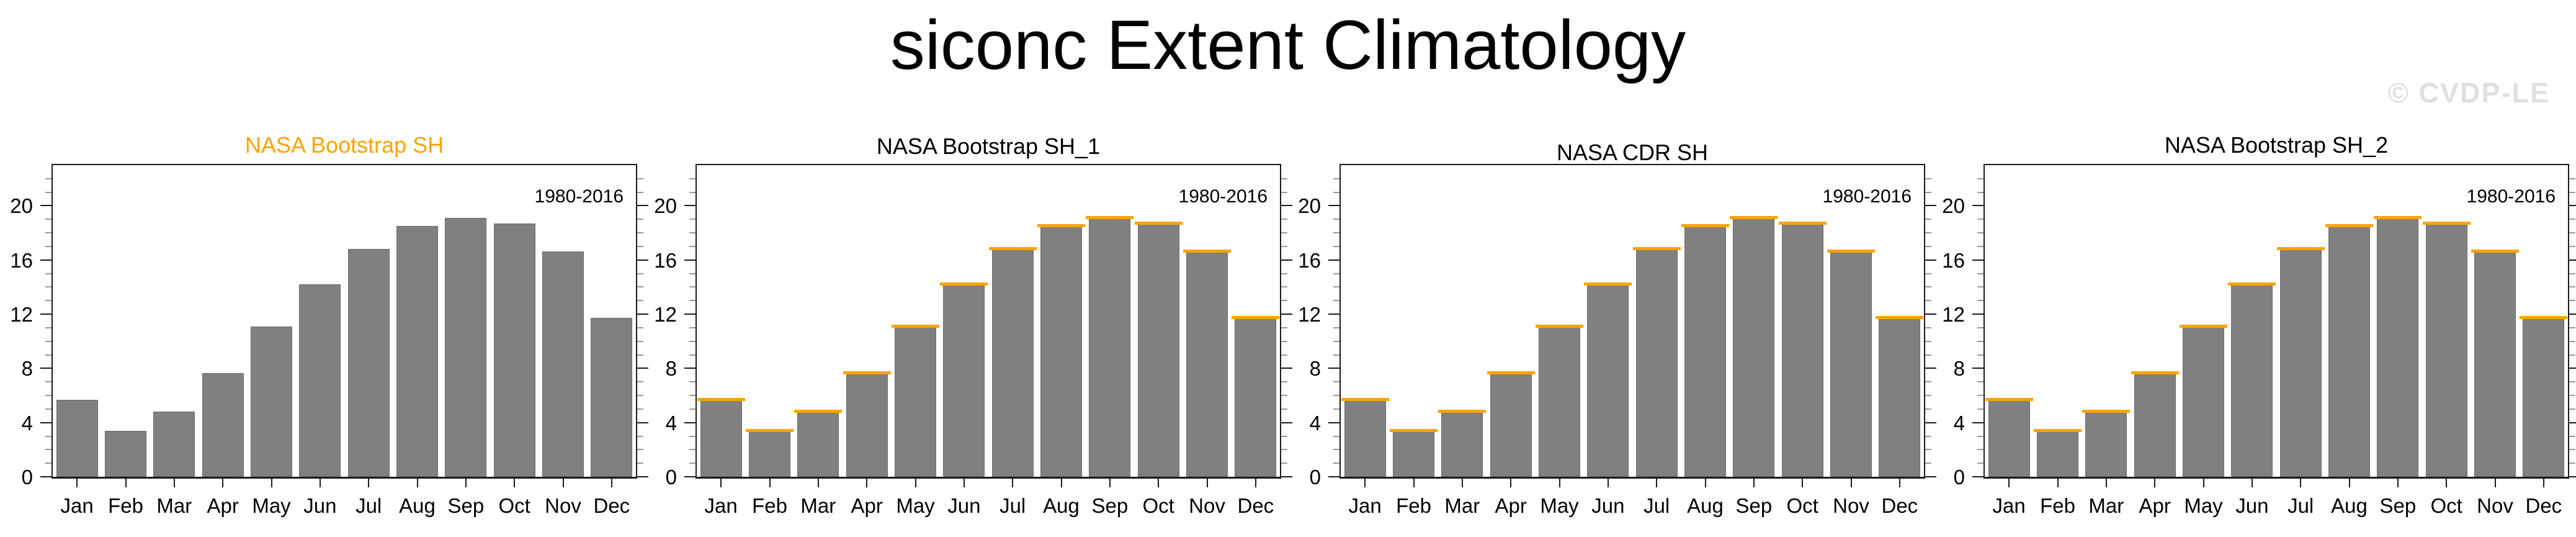 The width and height of the screenshot is (2576, 537). Describe the element at coordinates (2511, 196) in the screenshot. I see `range-annotation: 1980-2016` at that location.